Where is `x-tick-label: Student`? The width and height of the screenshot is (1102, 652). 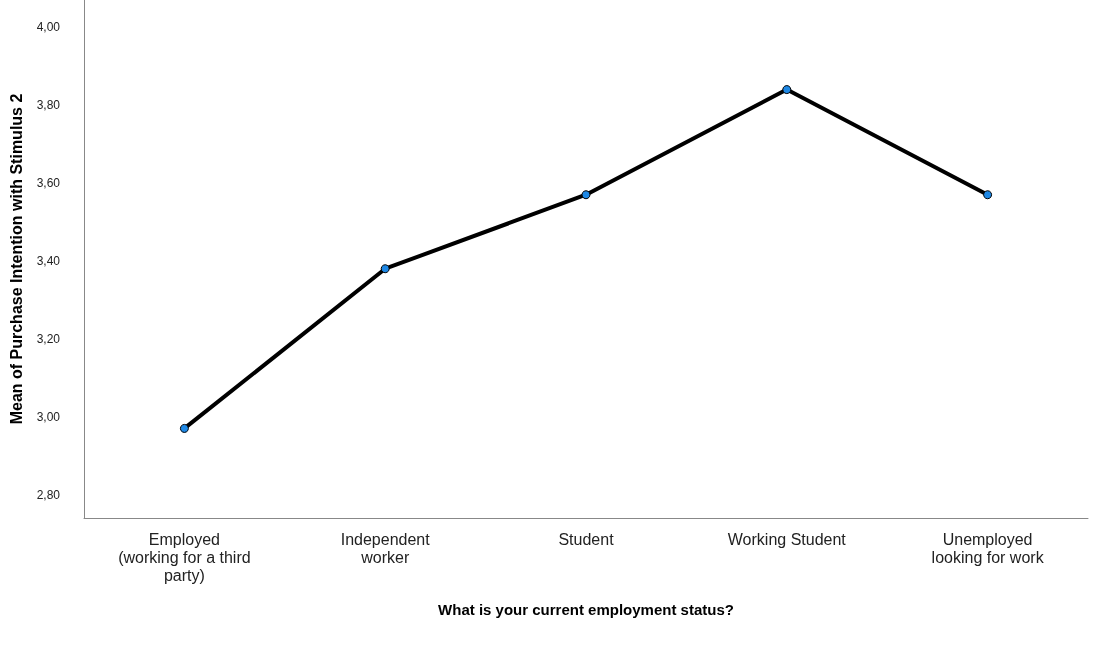 x-tick-label: Student is located at coordinates (586, 539).